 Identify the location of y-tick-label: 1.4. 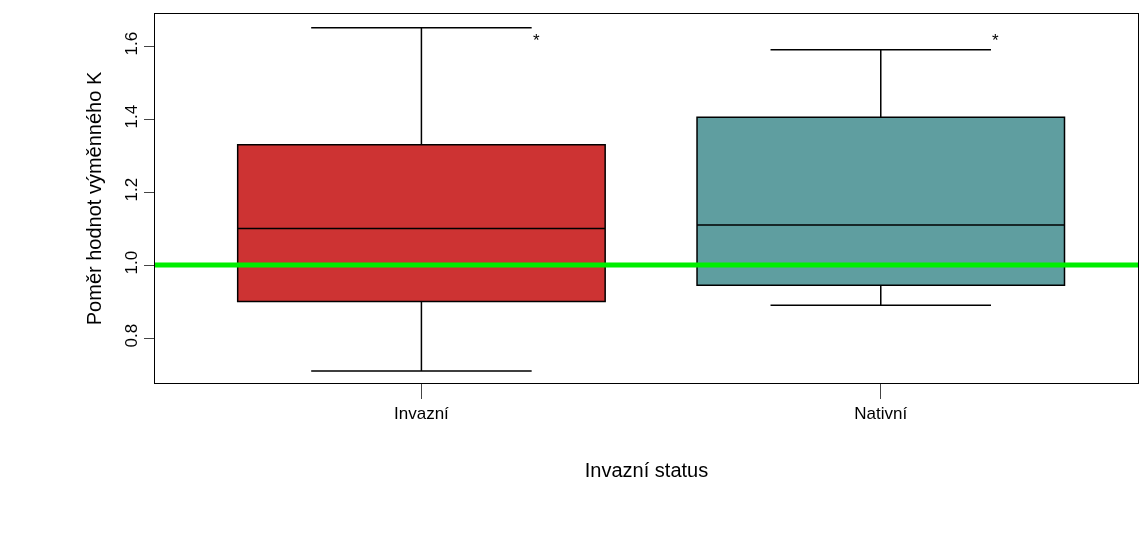
(132, 116).